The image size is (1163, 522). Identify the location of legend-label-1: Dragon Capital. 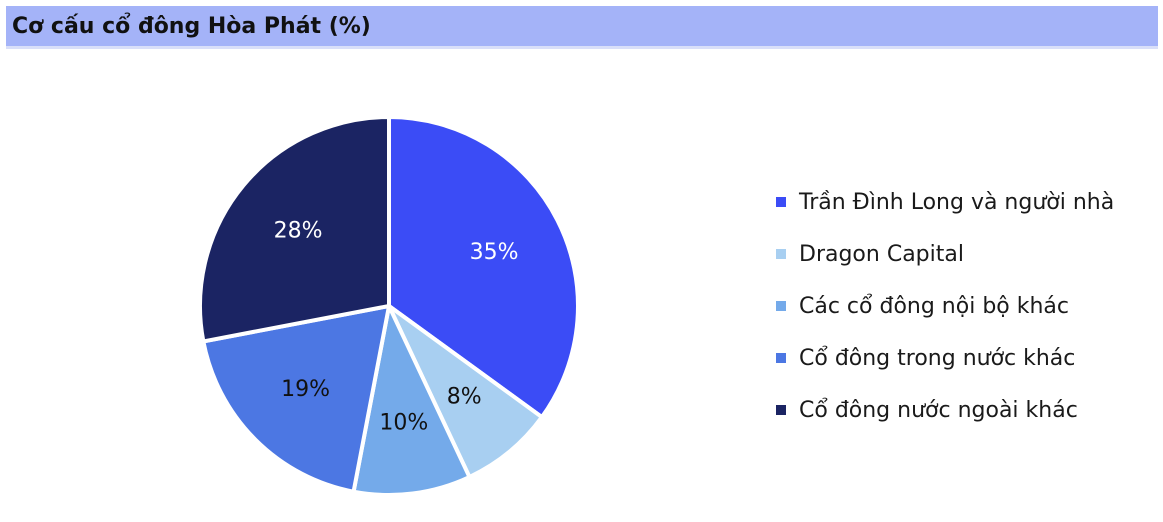
(881, 254).